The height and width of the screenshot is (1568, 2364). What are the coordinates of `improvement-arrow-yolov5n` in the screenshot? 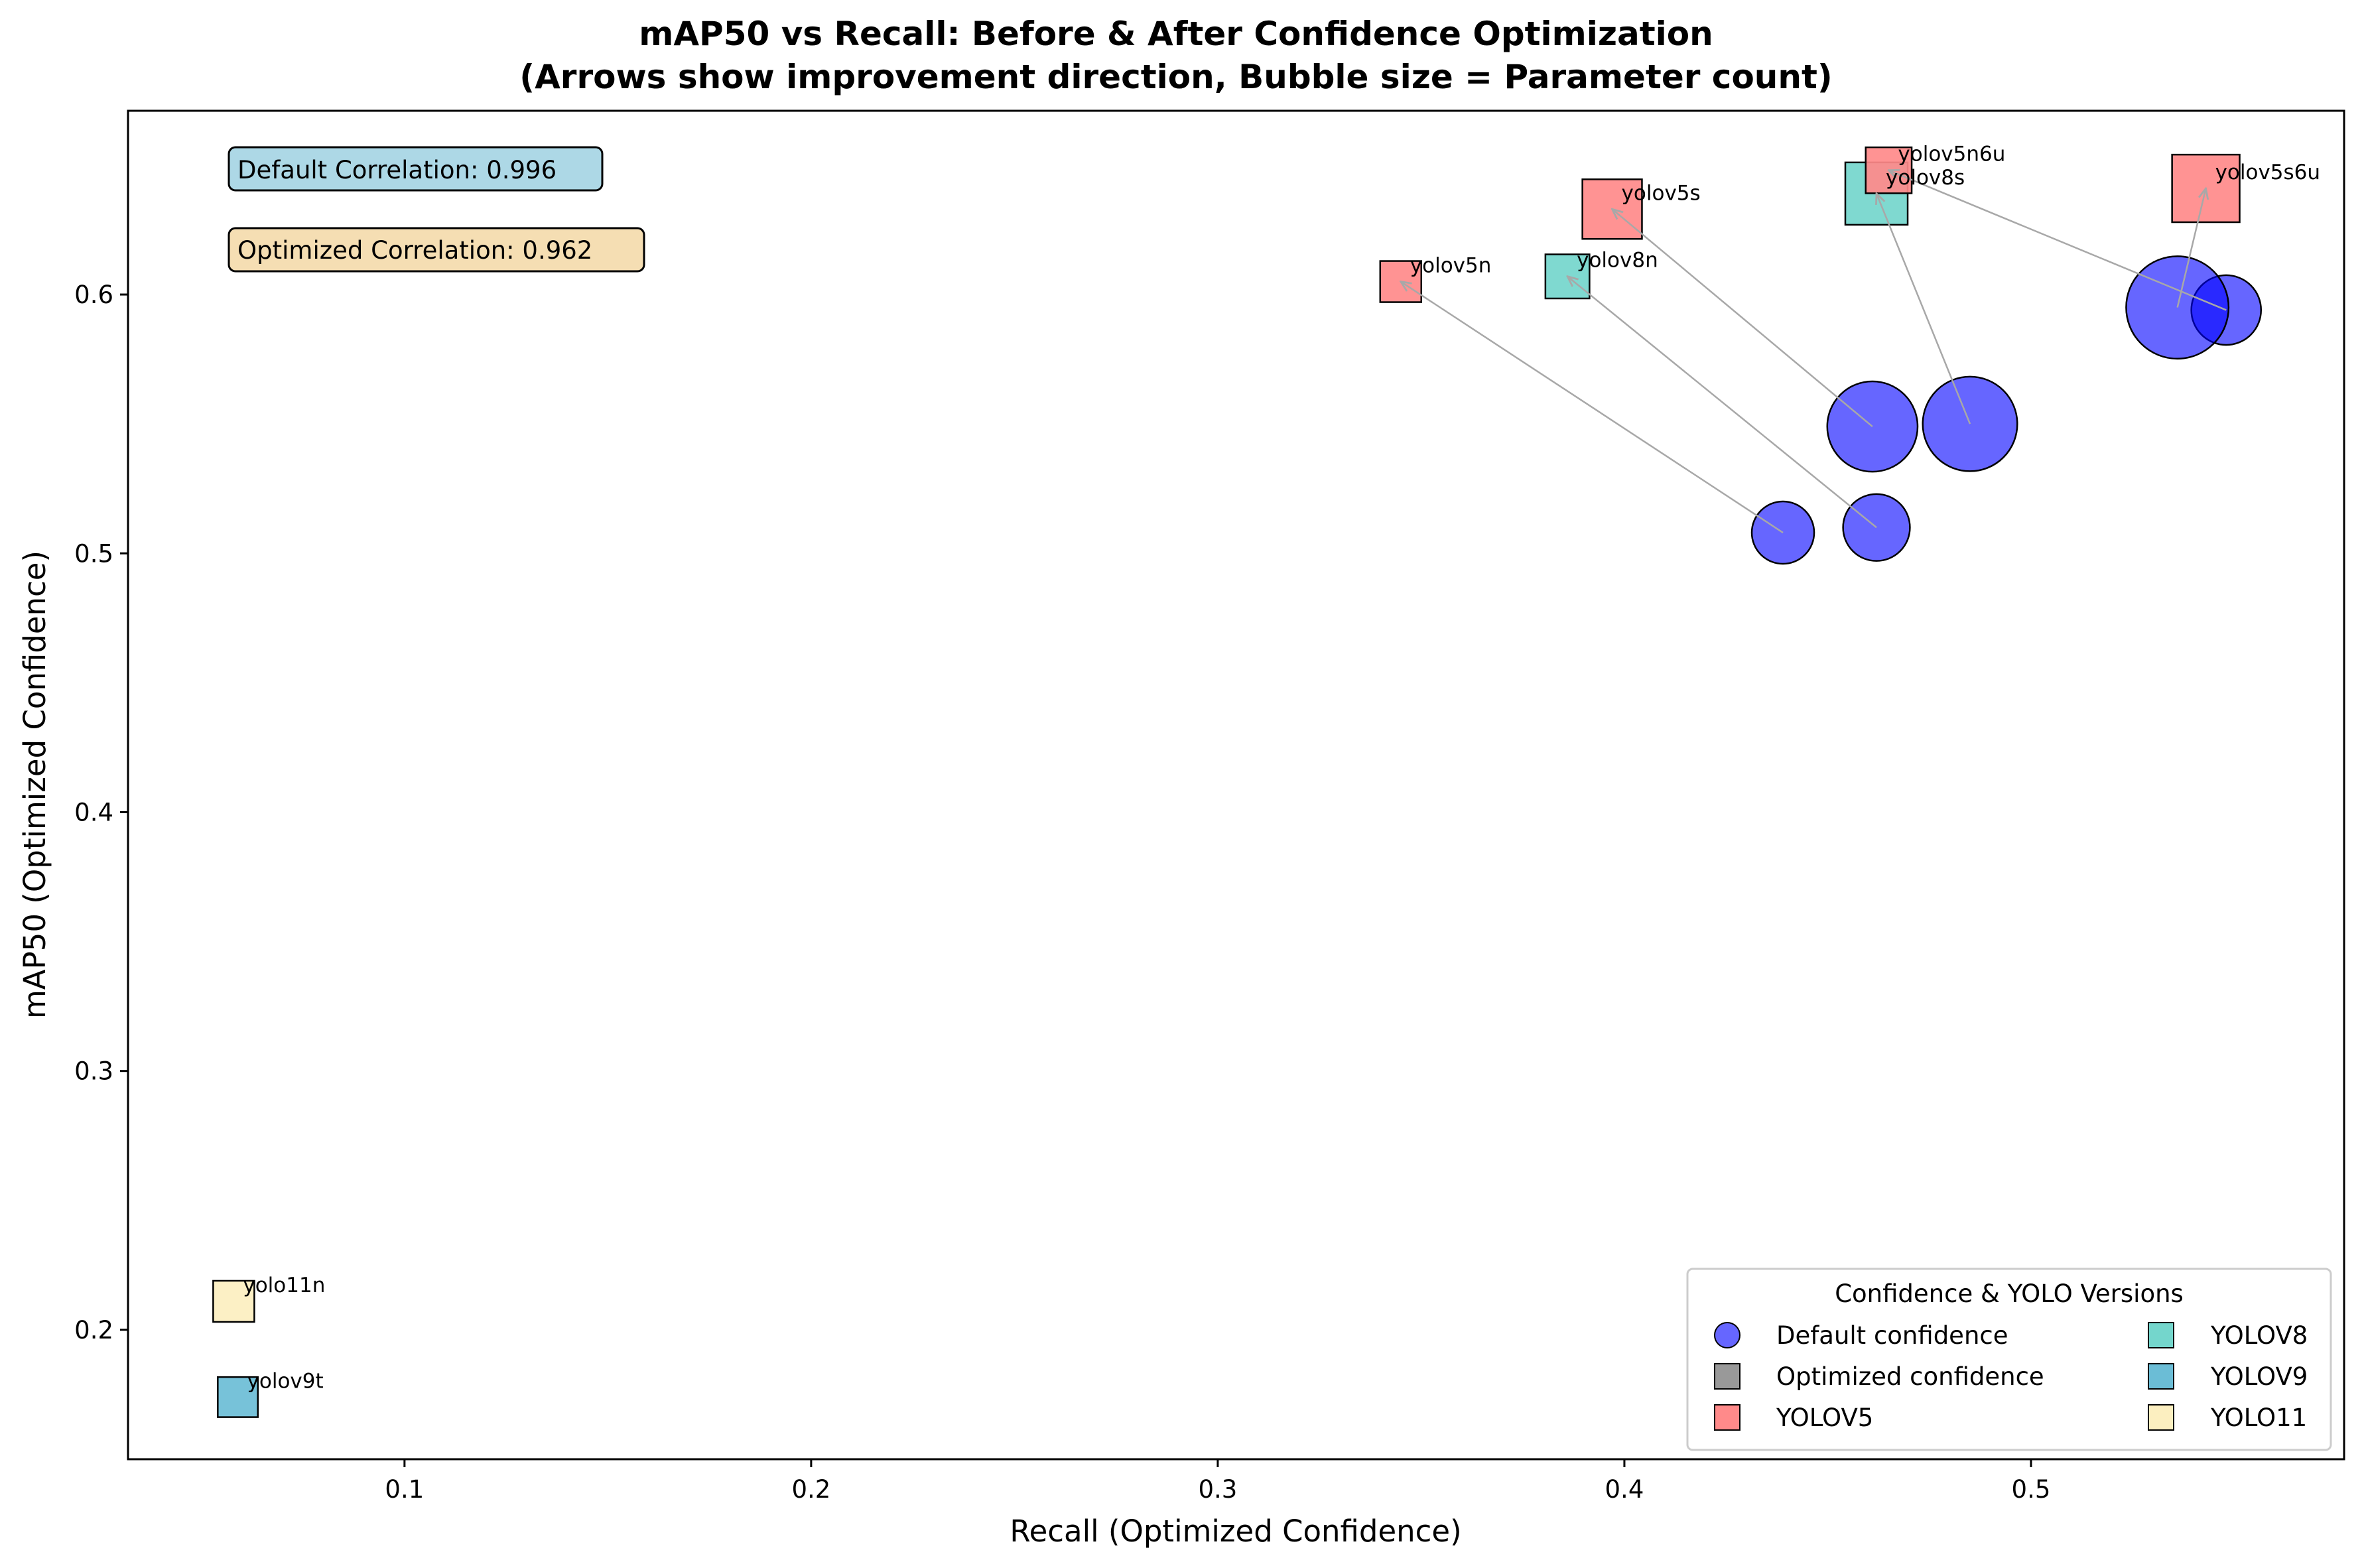 It's located at (1592, 408).